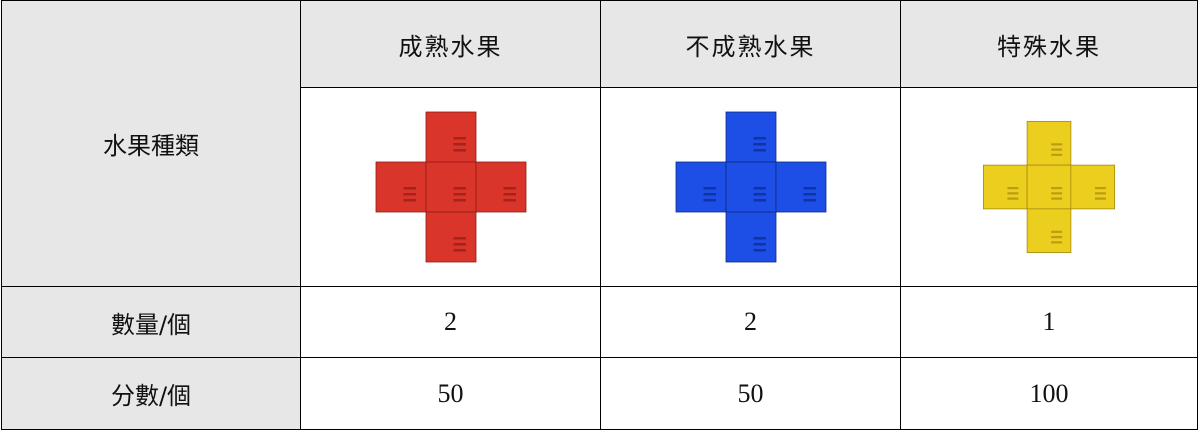 Image resolution: width=1198 pixels, height=434 pixels. I want to click on blue-cross-icon, so click(750, 187).